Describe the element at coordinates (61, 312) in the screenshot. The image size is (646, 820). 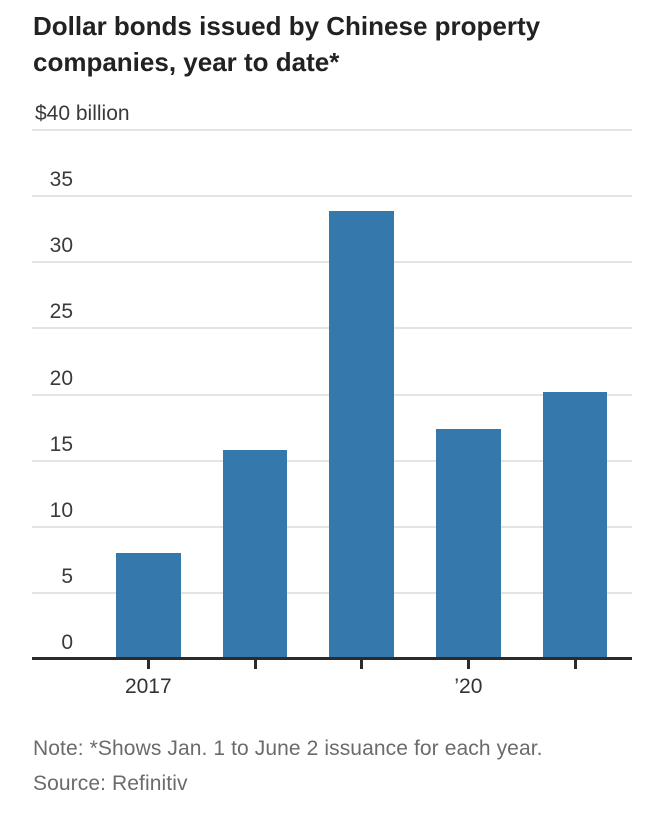
I see `y-tick-label-25: 25` at that location.